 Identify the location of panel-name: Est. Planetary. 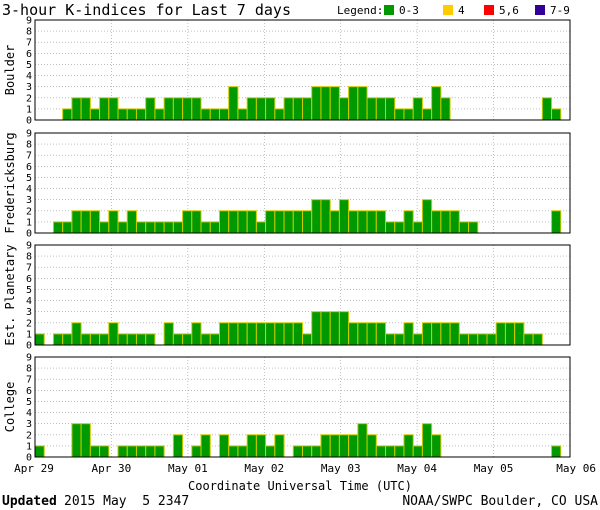
(10, 294).